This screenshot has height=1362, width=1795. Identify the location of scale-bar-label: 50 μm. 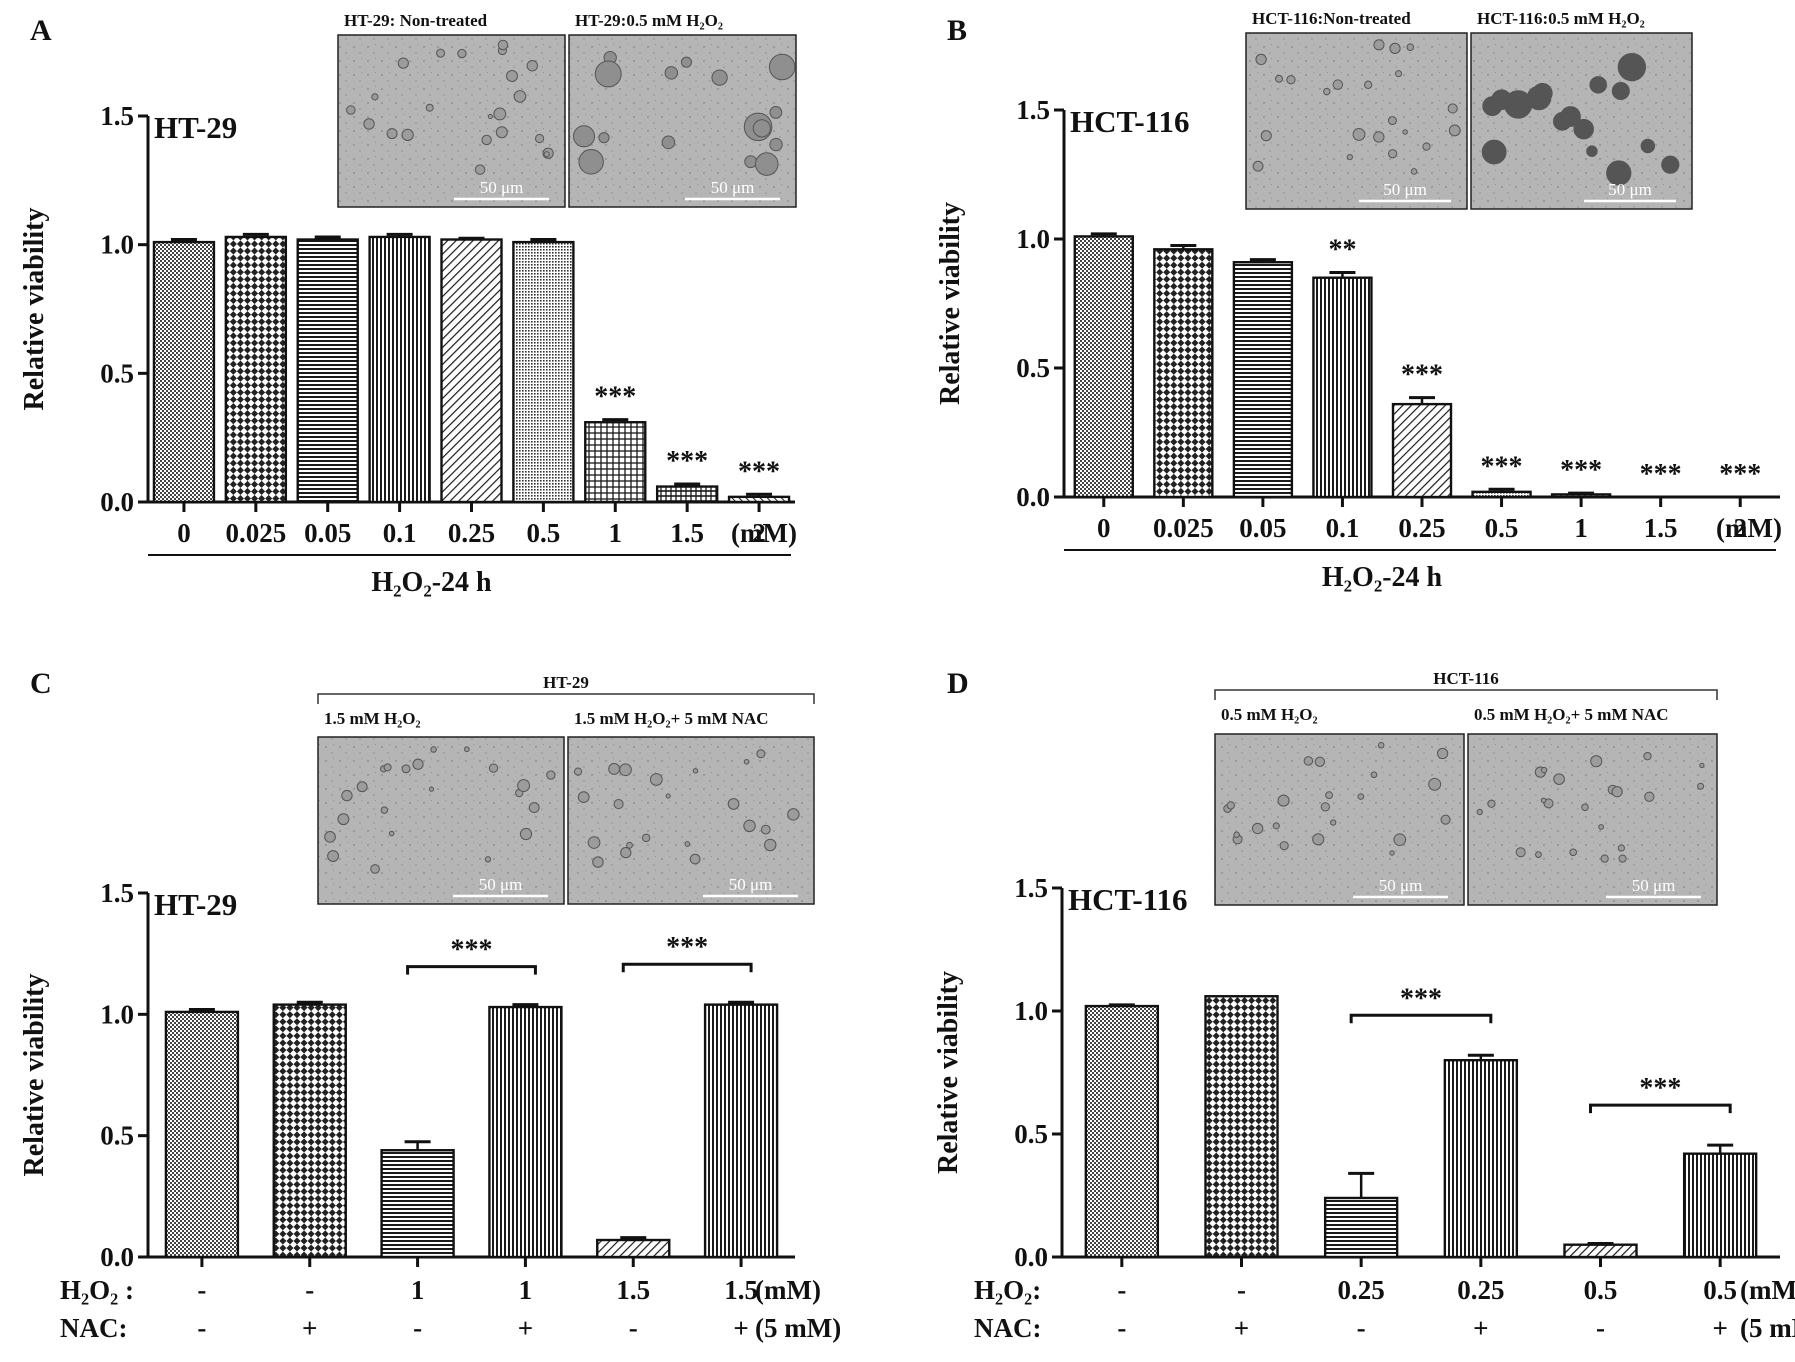
(1405, 189).